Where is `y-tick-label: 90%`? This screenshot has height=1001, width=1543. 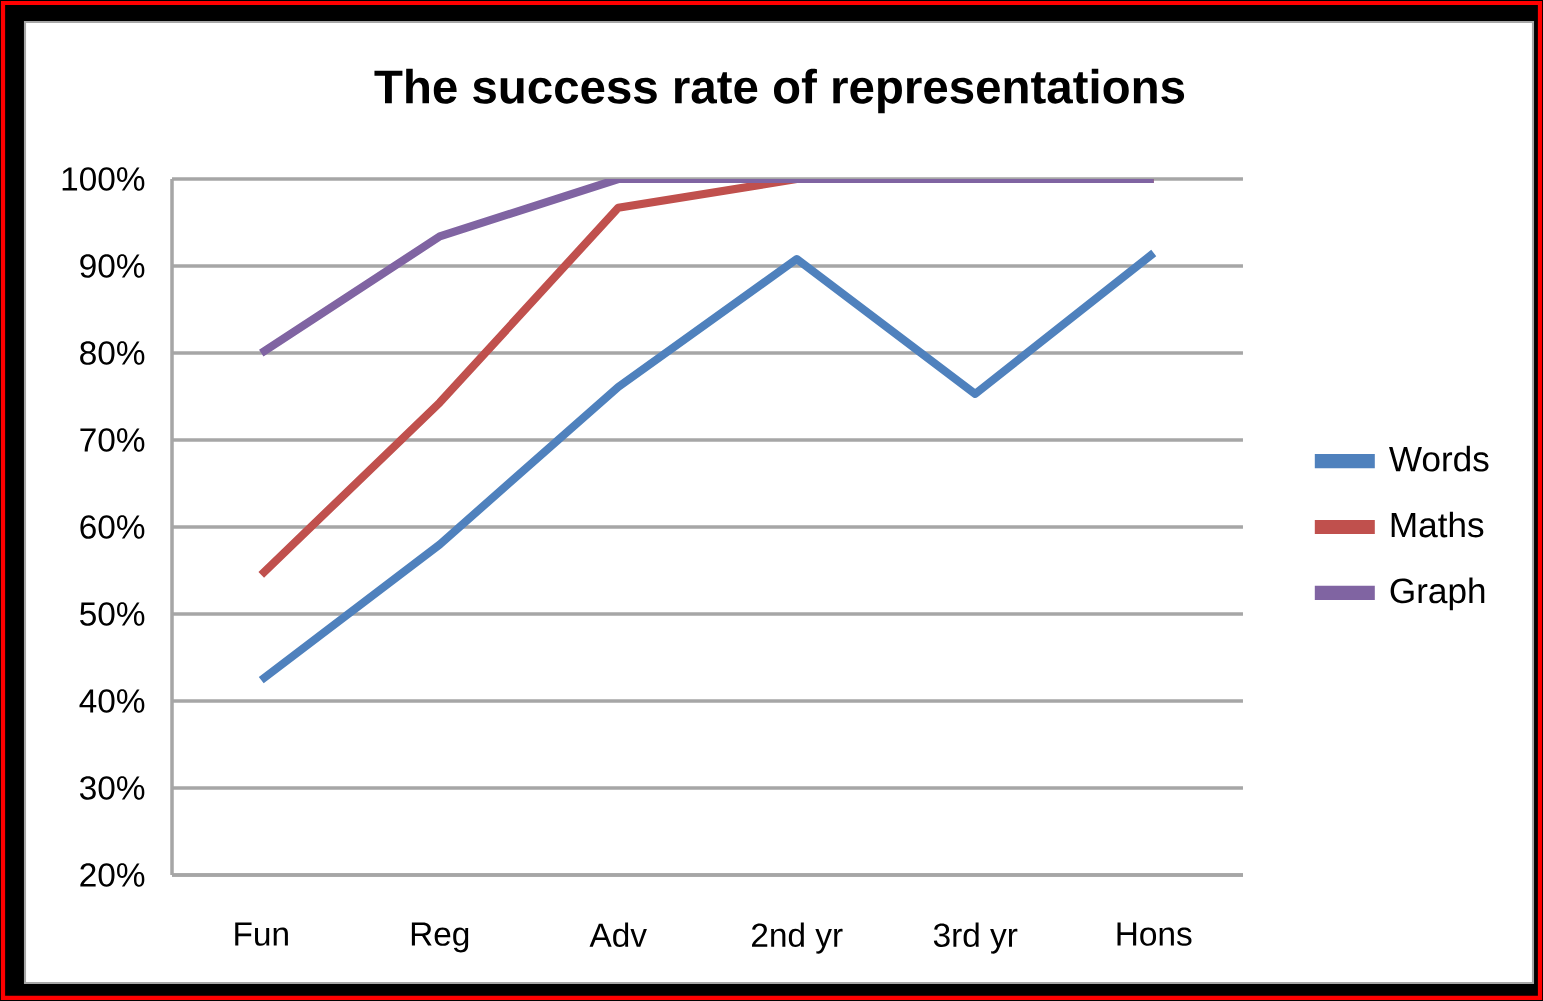
y-tick-label: 90% is located at coordinates (112, 266).